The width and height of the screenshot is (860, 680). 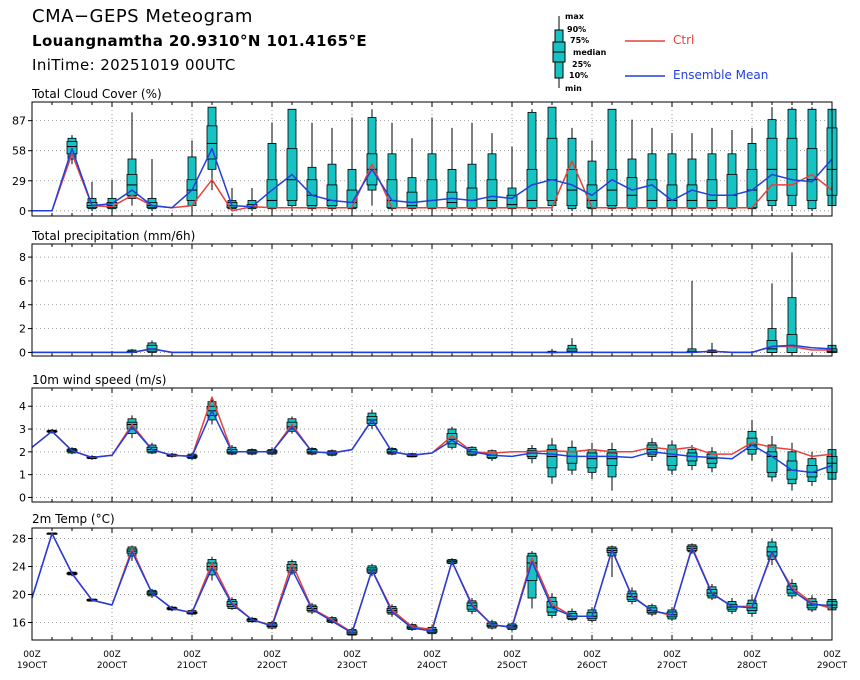 What do you see at coordinates (22, 406) in the screenshot?
I see `y-tick-label: 4` at bounding box center [22, 406].